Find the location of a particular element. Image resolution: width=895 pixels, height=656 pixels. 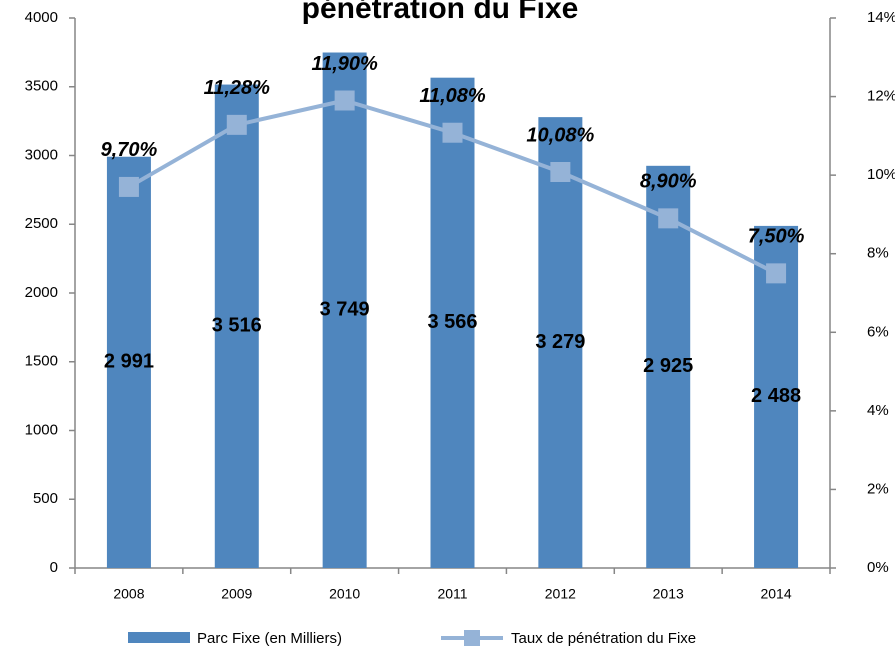

chart-title: pénétration du Fixe is located at coordinates (440, 12).